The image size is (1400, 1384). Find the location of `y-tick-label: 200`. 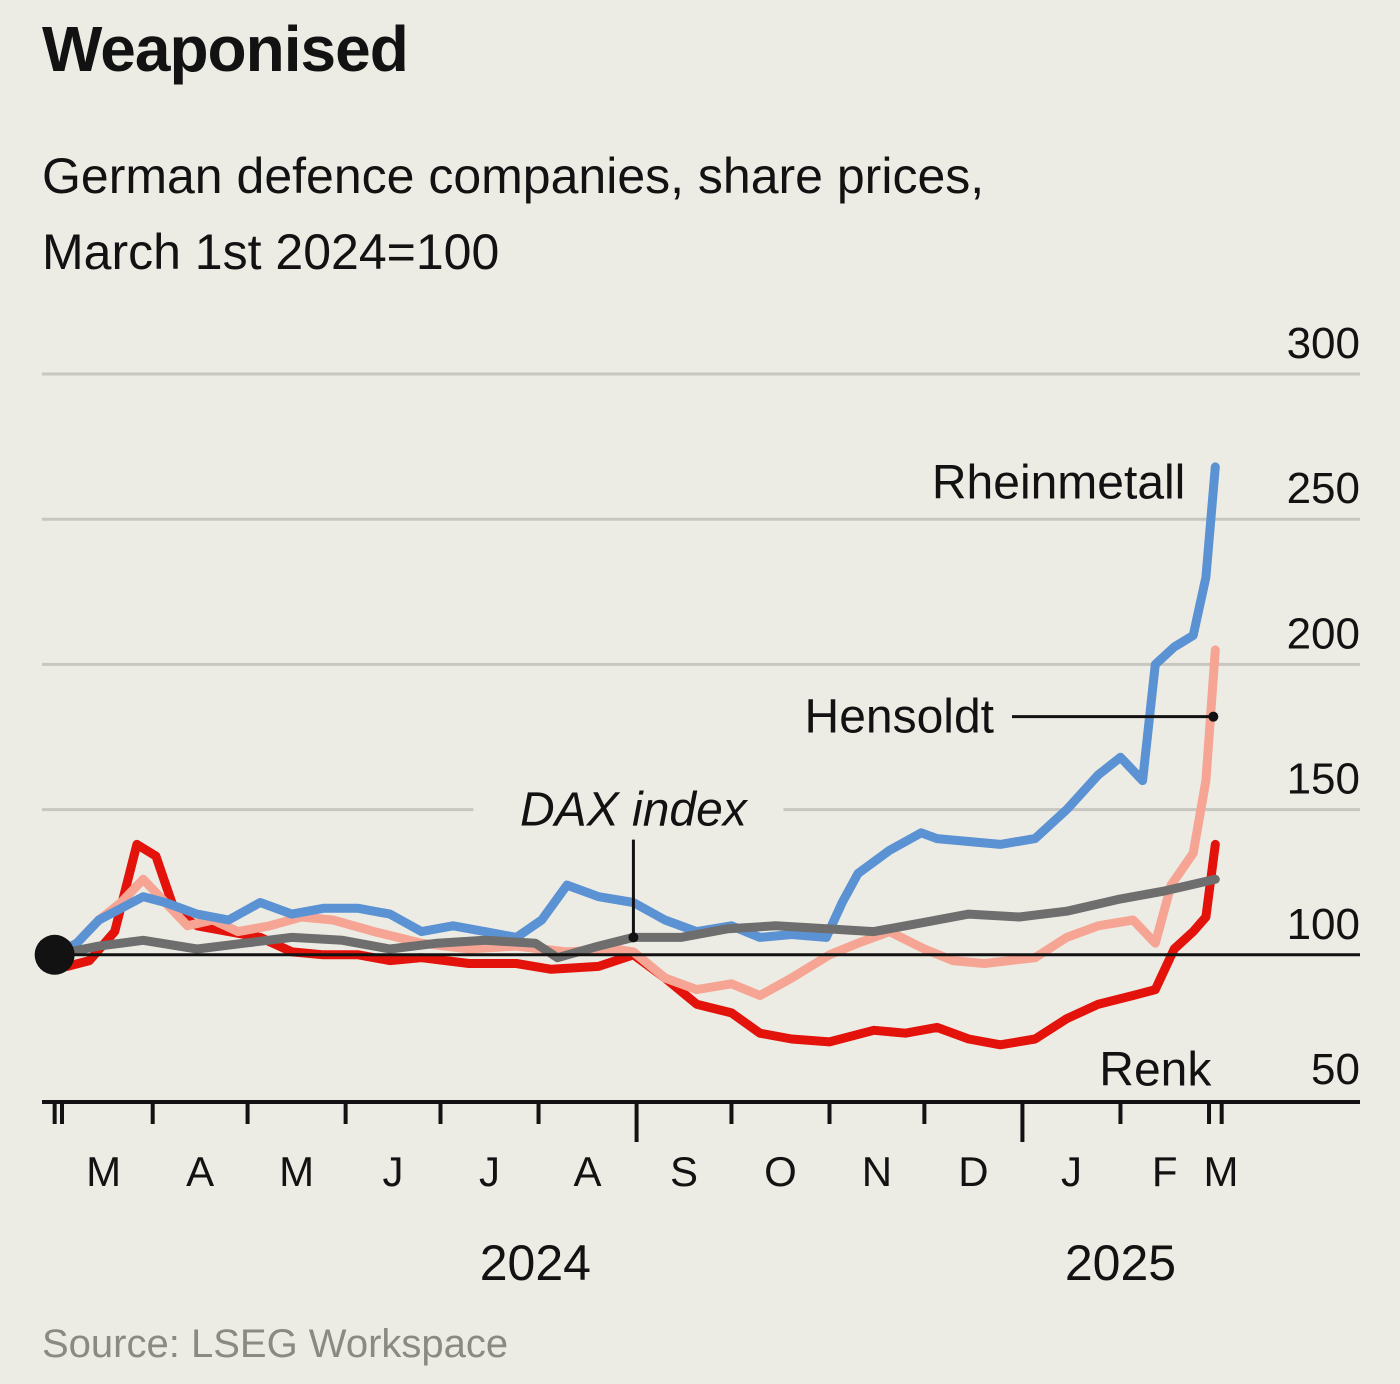

y-tick-label: 200 is located at coordinates (1323, 633).